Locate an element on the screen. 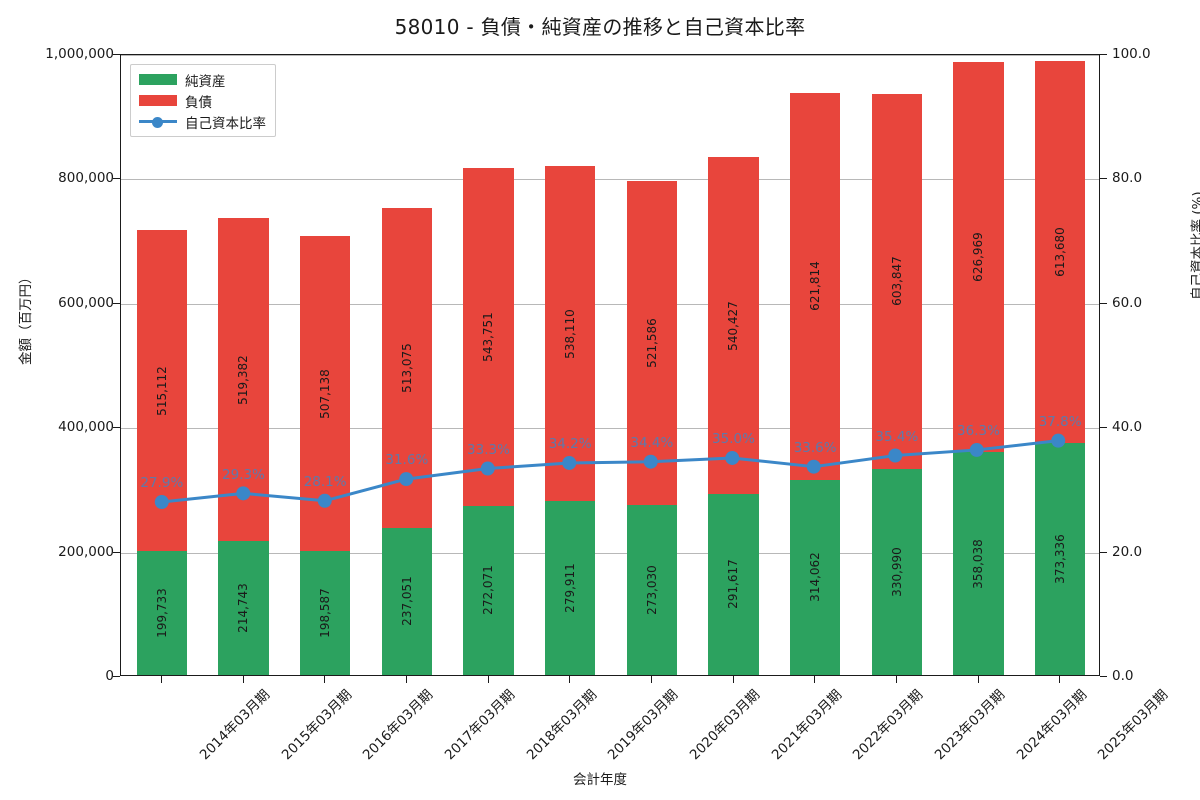 The image size is (1200, 800). legend-item: 自己資本比率 is located at coordinates (202, 122).